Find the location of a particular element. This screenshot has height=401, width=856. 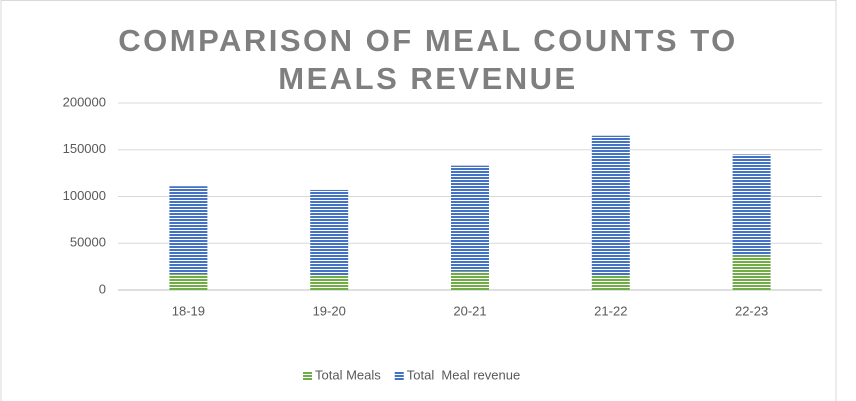

x-tick-label: 21-22 is located at coordinates (610, 310).